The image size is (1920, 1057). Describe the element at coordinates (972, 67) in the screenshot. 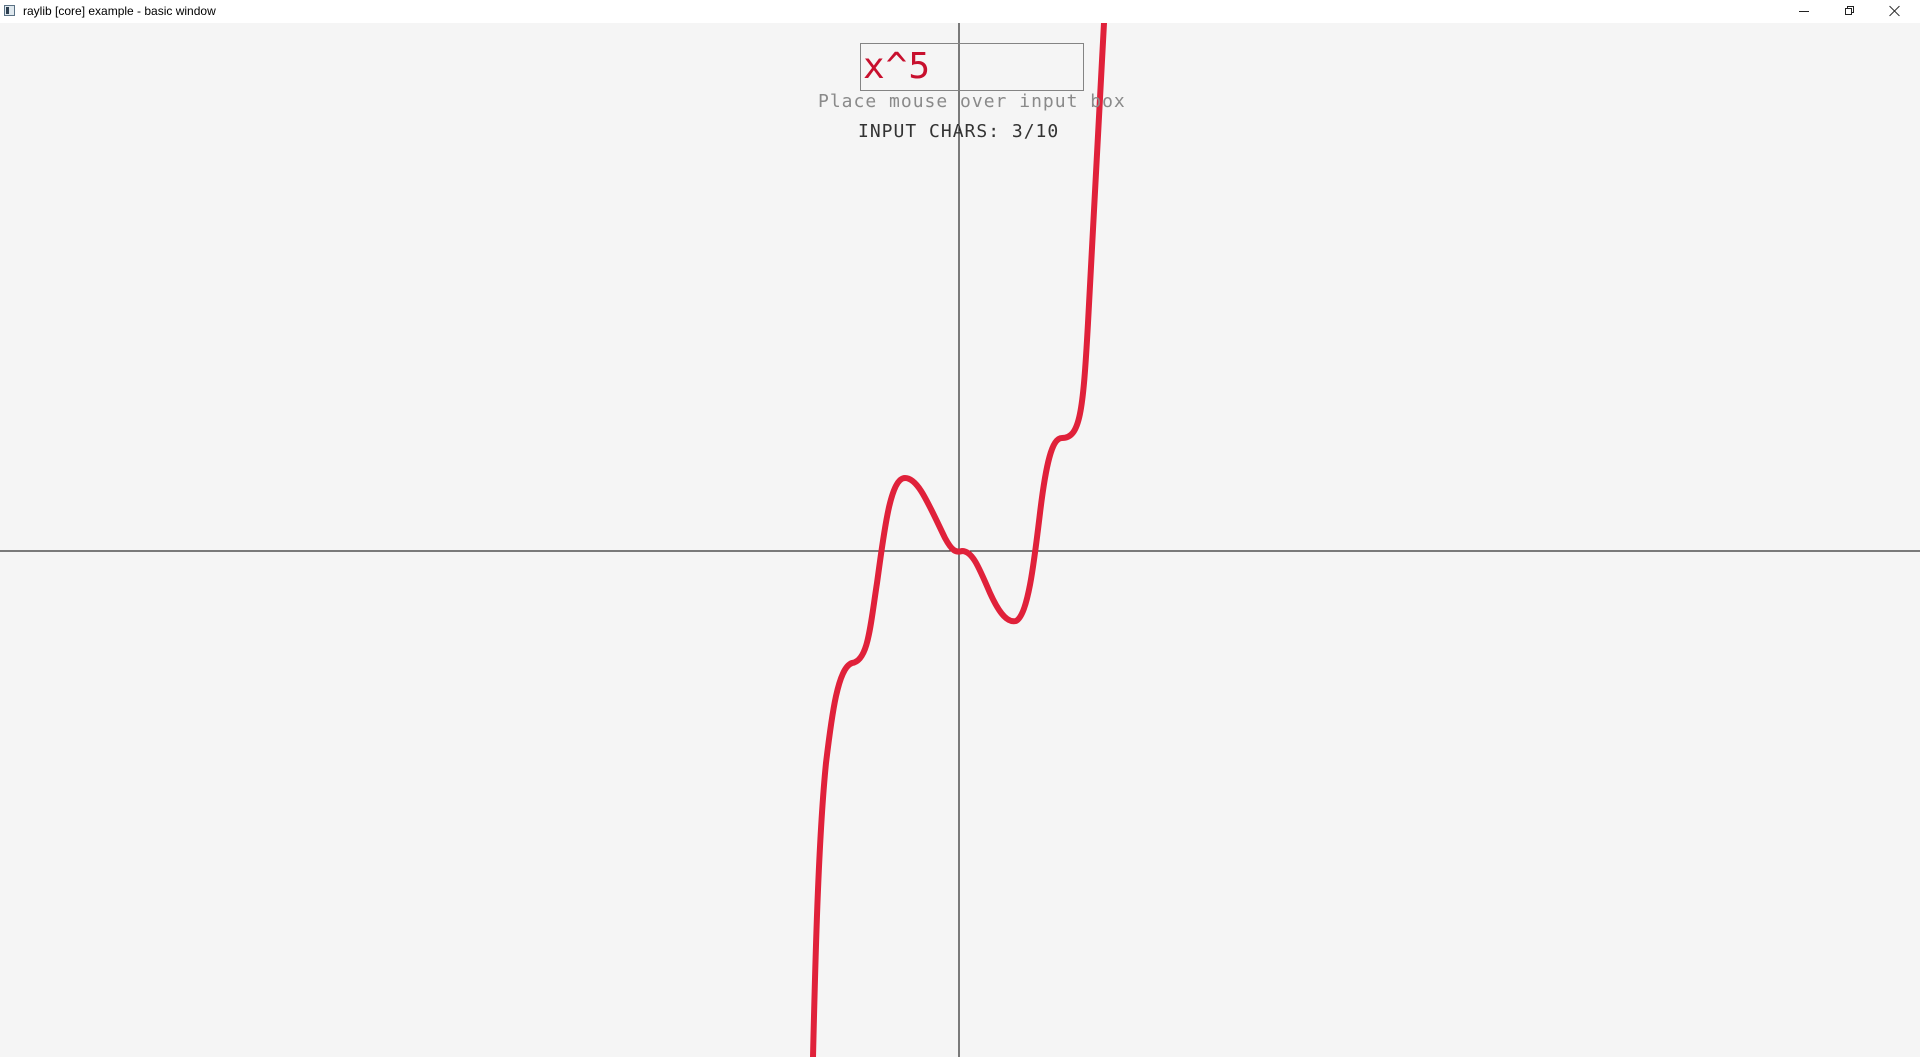

I see `function-input-box: x^5` at that location.